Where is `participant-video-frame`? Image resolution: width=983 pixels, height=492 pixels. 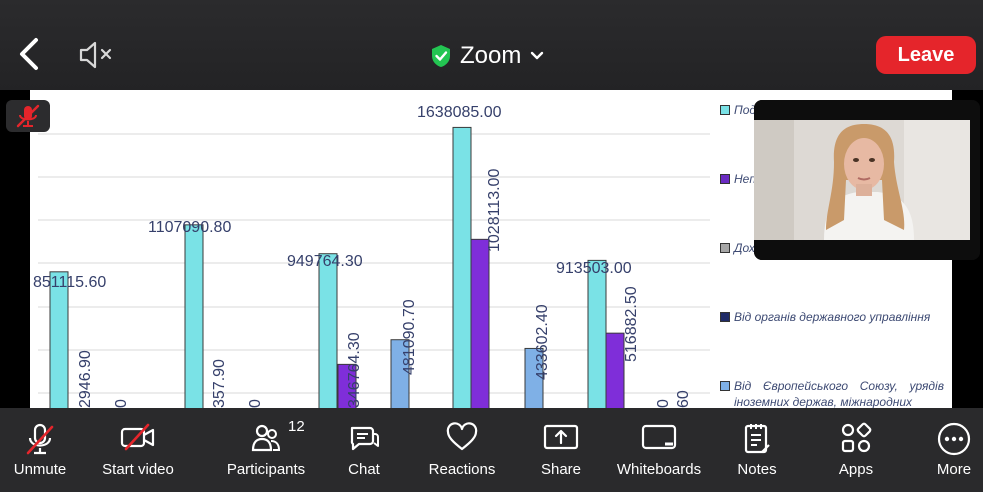
participant-video-frame is located at coordinates (867, 180).